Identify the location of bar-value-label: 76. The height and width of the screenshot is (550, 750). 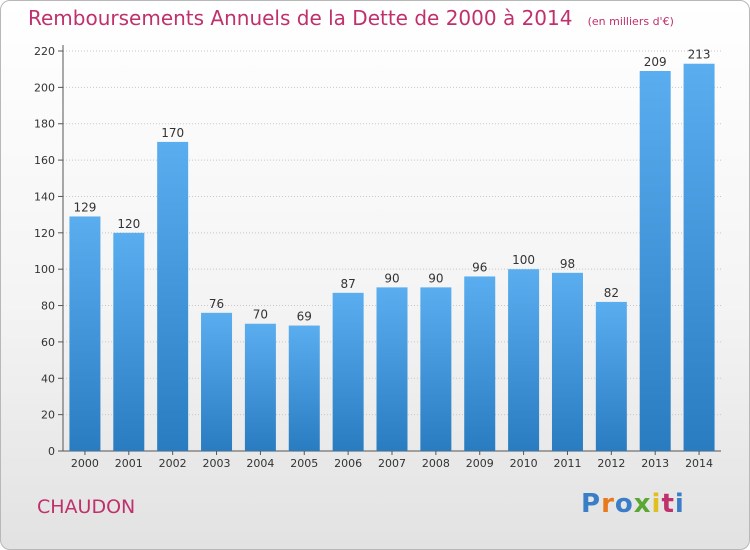
(216, 304).